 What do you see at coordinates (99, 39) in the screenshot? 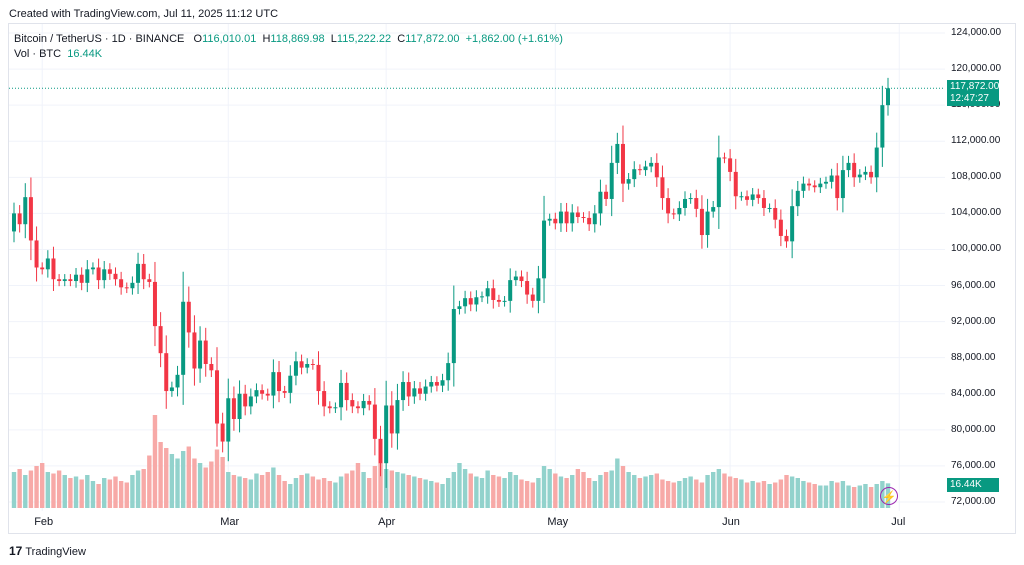
I see `symbol-title: Bitcoin / TetherUS · 1D · BINANCE` at bounding box center [99, 39].